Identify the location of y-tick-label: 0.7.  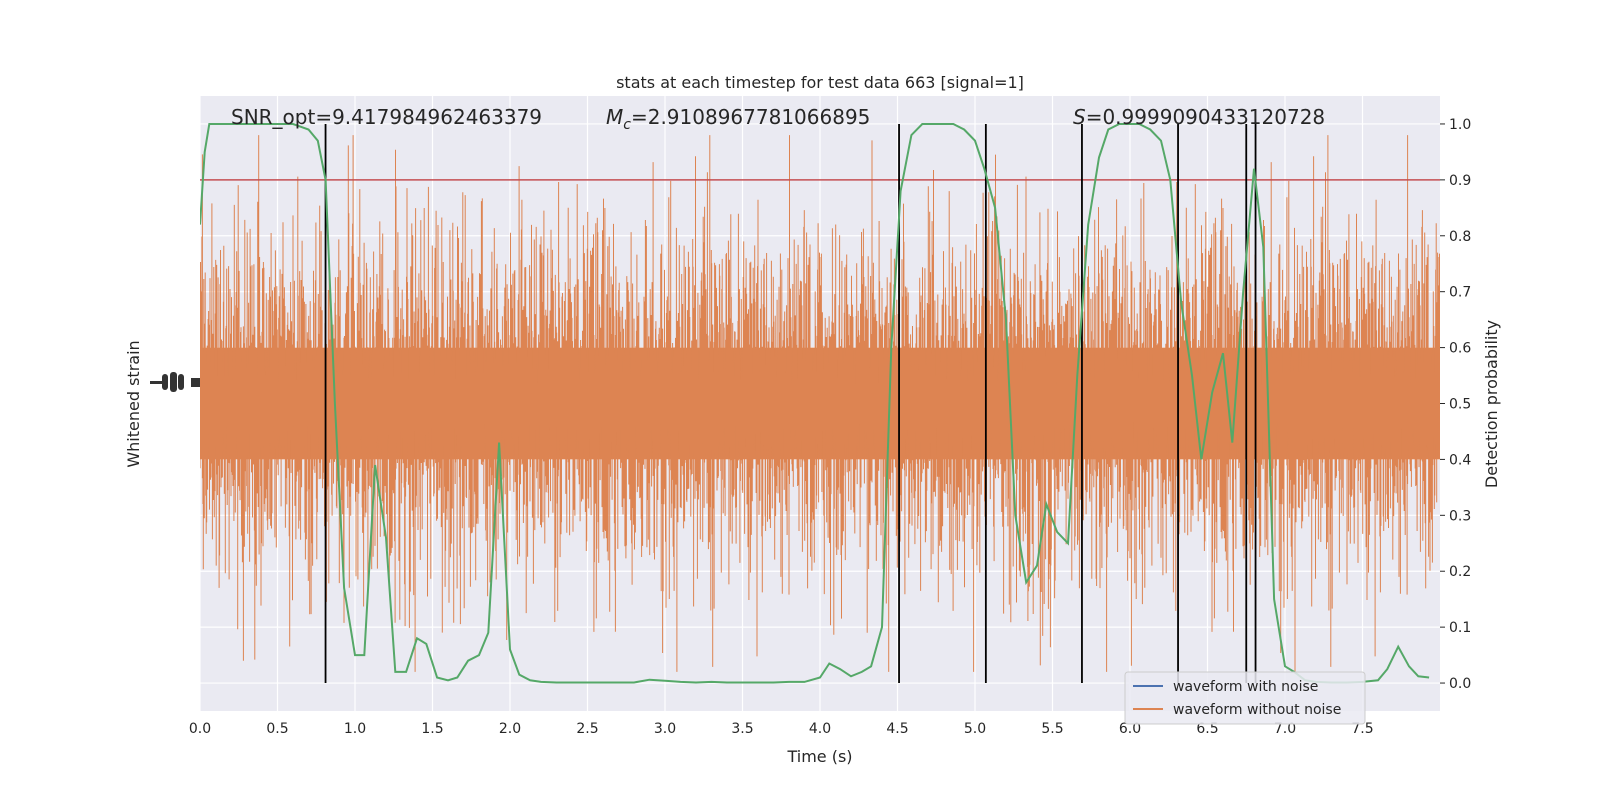
(1460, 293).